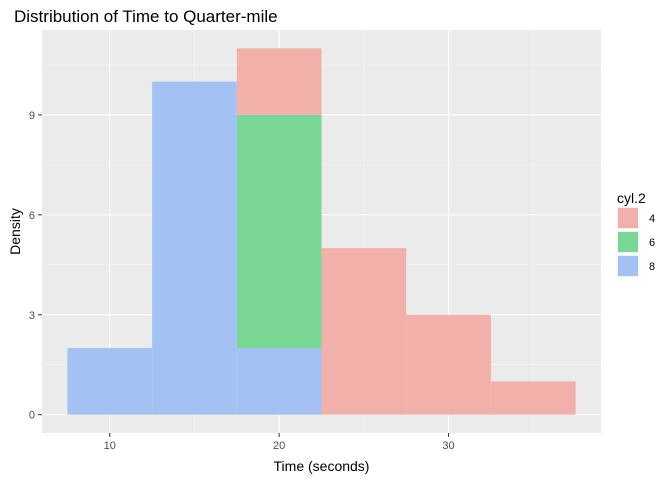  What do you see at coordinates (448, 446) in the screenshot?
I see `x-tick-label: 30` at bounding box center [448, 446].